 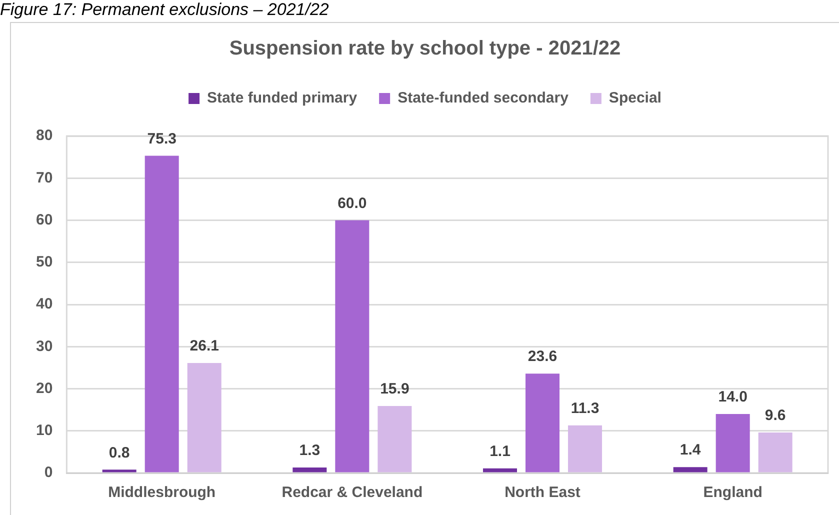 What do you see at coordinates (733, 397) in the screenshot?
I see `data-label: 14.0` at bounding box center [733, 397].